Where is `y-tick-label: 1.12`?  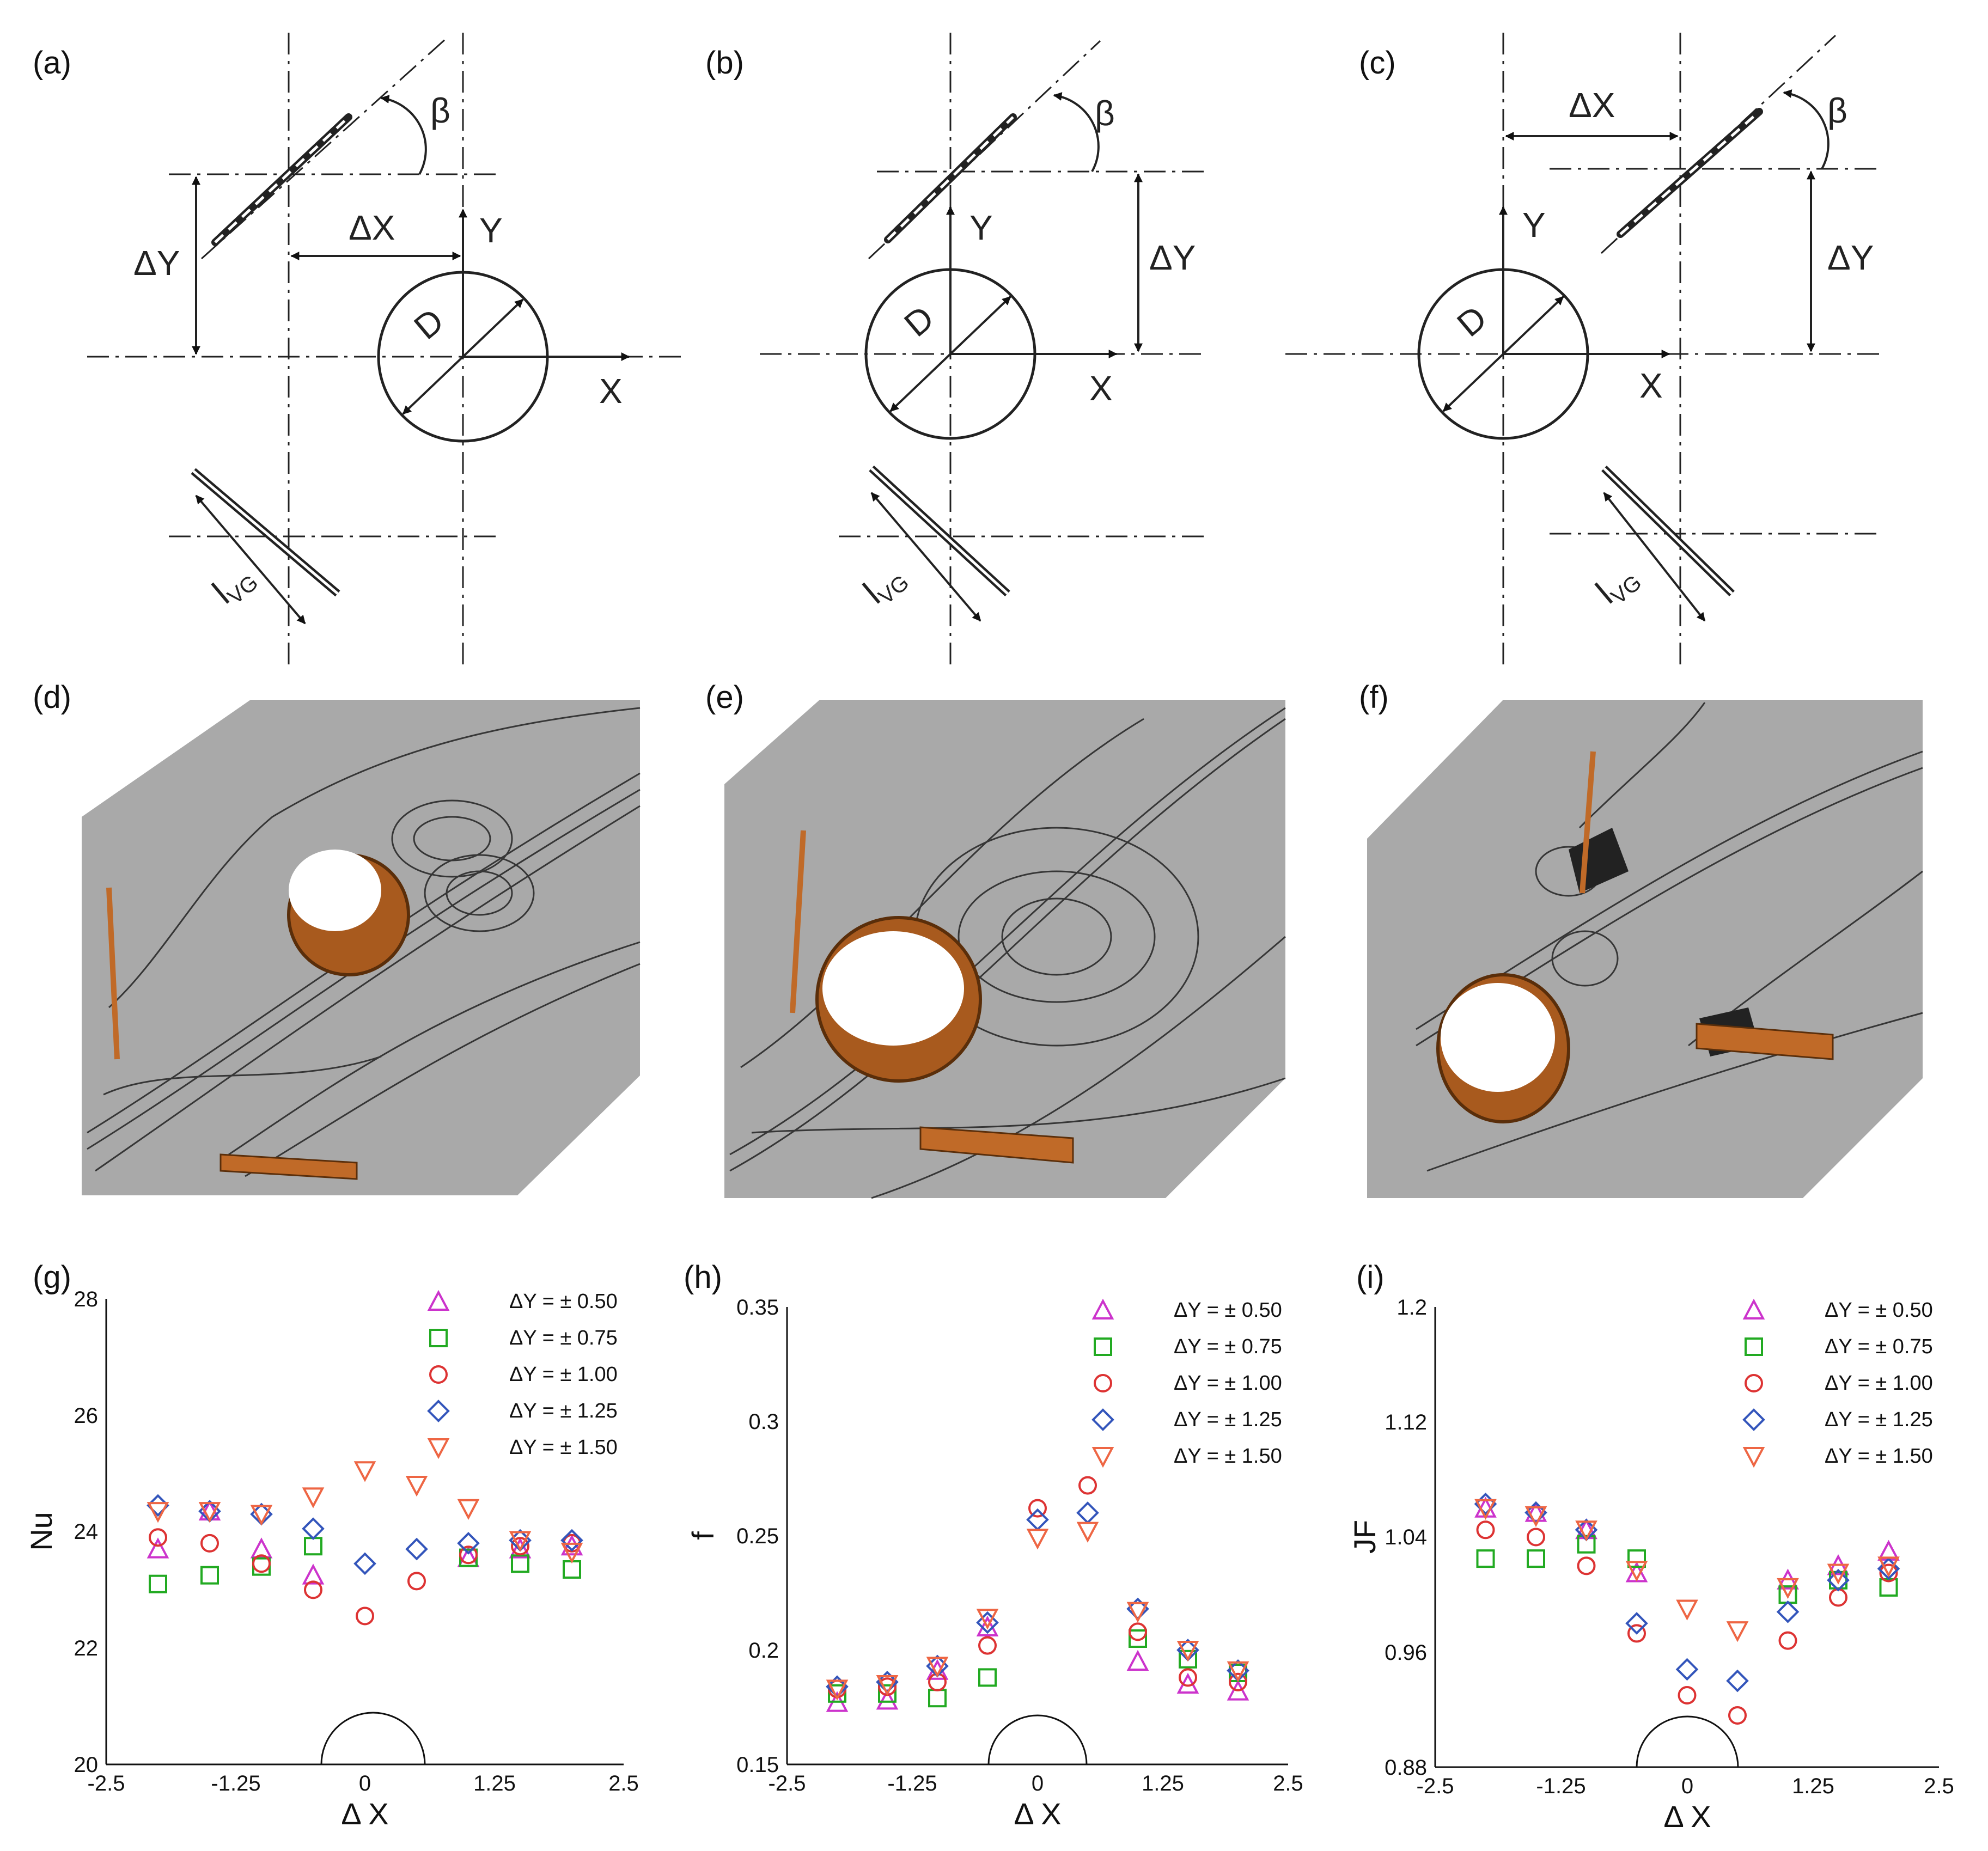
y-tick-label: 1.12 is located at coordinates (1406, 1422).